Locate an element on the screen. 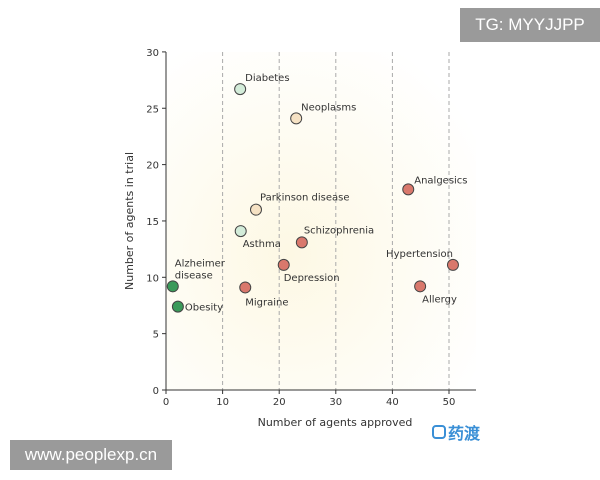 This screenshot has height=480, width=600. y-tick-label: 0 is located at coordinates (156, 391).